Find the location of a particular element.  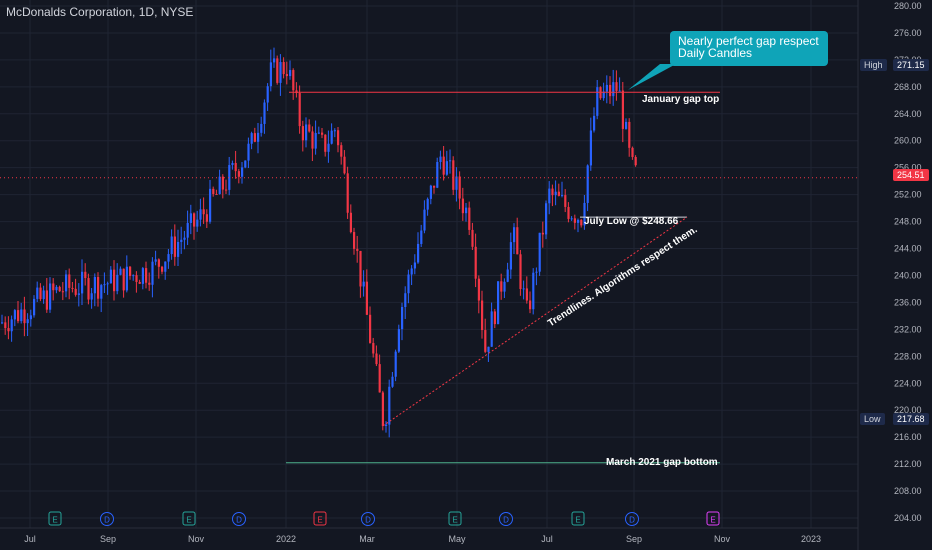

price-tick-label: 268.00 is located at coordinates (908, 87).